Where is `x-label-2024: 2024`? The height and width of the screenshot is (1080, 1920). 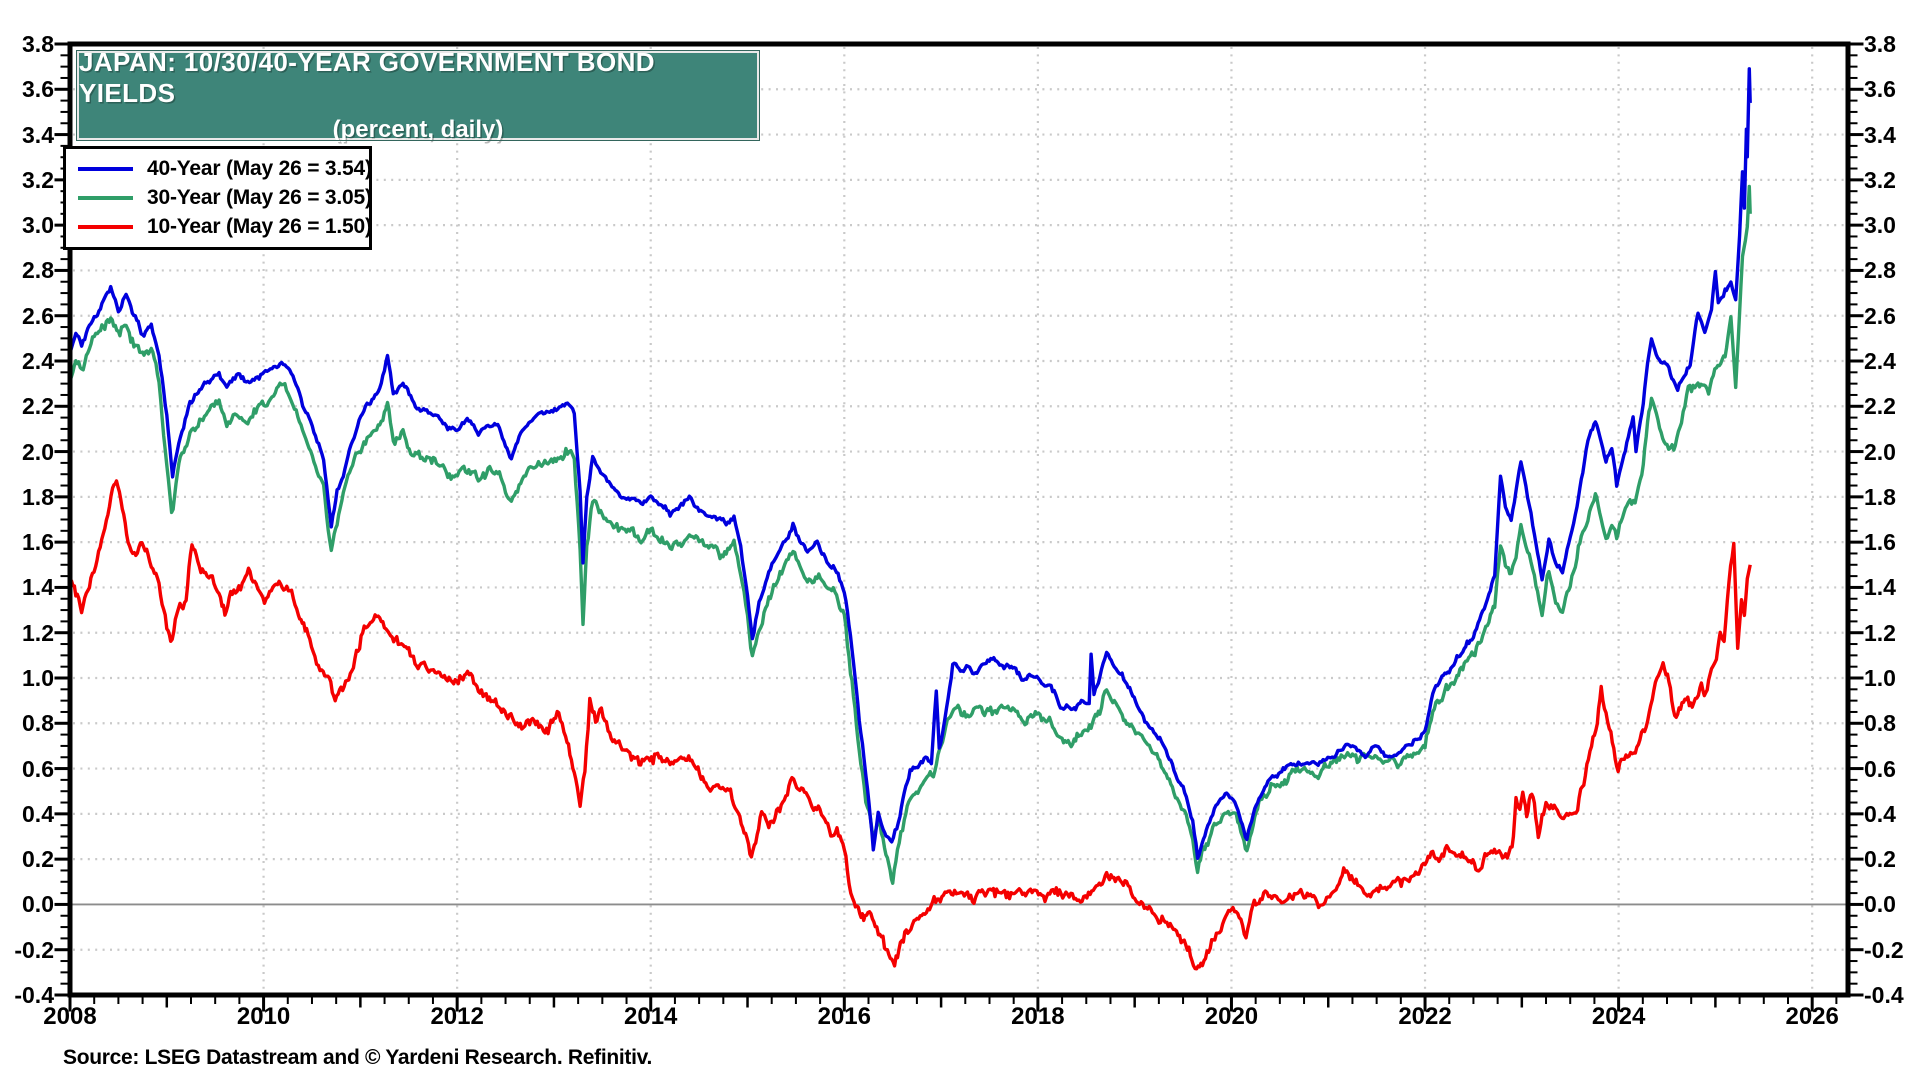
x-label-2024: 2024 is located at coordinates (1618, 1016).